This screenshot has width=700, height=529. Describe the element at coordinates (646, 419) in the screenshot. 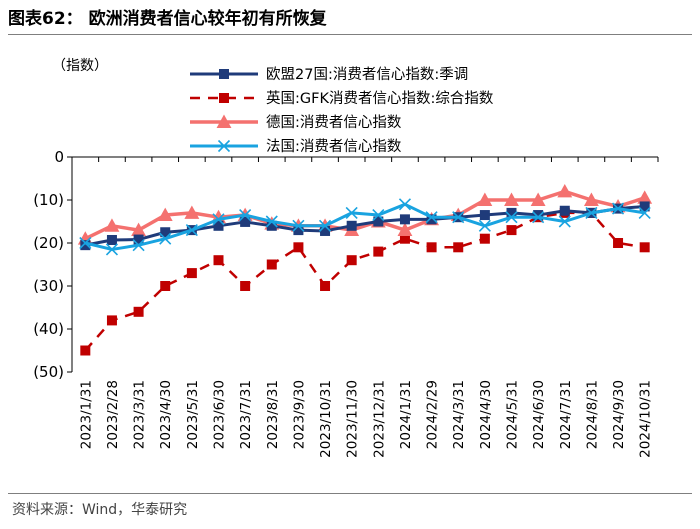

I see `x-tick-label: 2024/10/31` at that location.